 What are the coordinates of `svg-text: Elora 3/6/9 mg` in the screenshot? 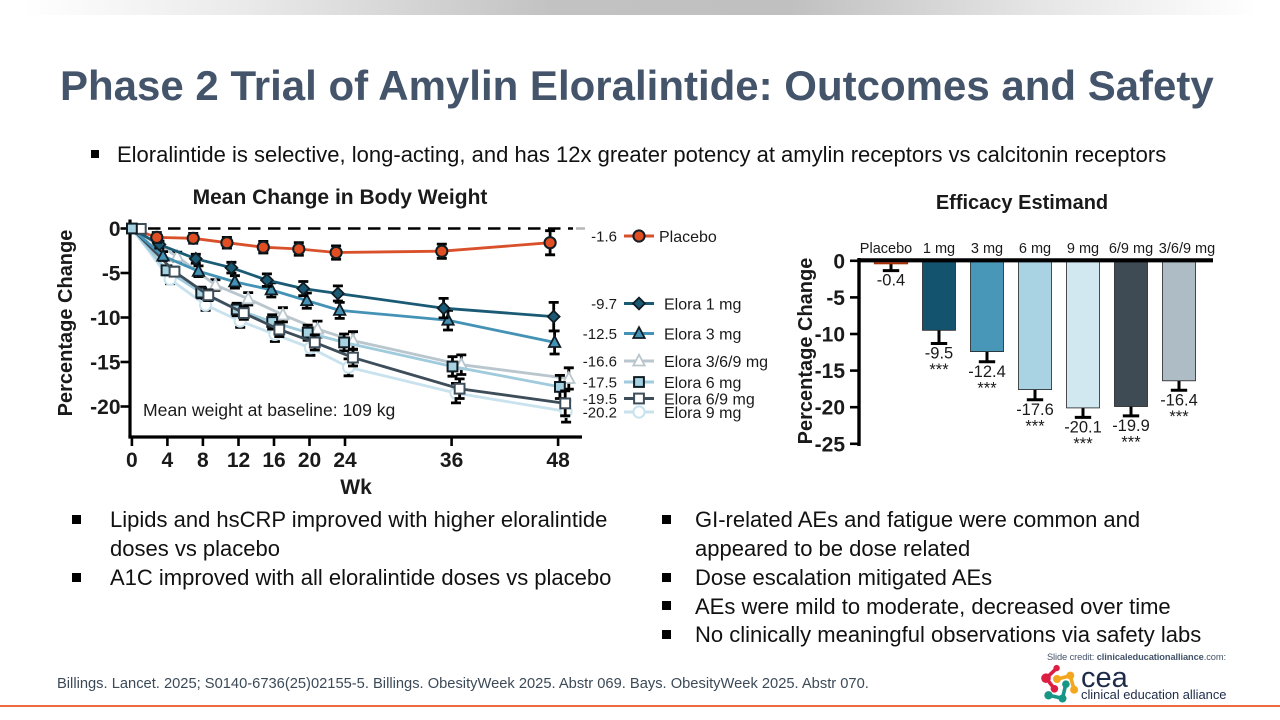 It's located at (716, 362).